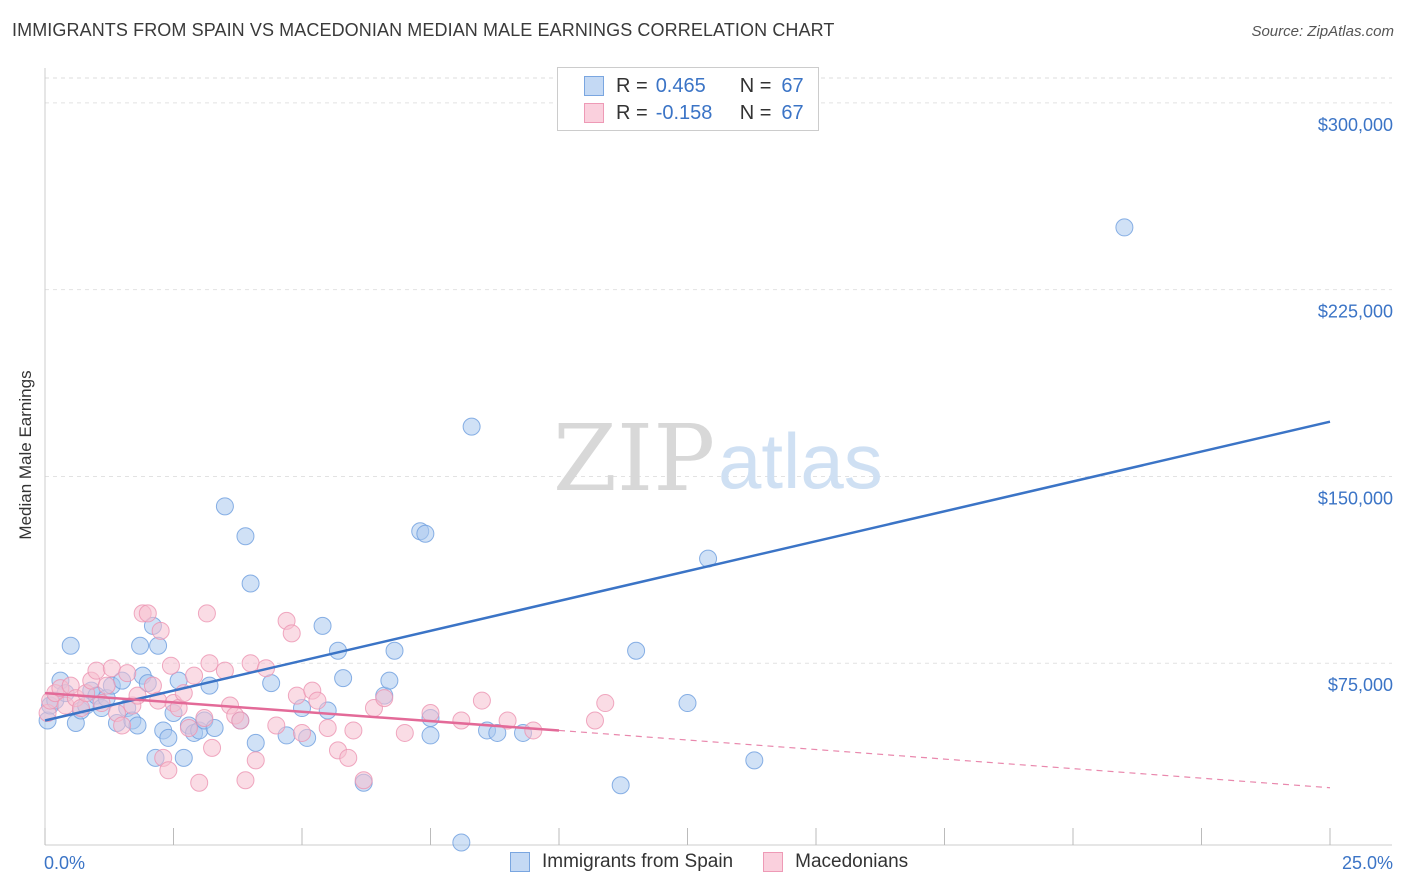  I want to click on watermark-atlas: atlas, so click(800, 461).